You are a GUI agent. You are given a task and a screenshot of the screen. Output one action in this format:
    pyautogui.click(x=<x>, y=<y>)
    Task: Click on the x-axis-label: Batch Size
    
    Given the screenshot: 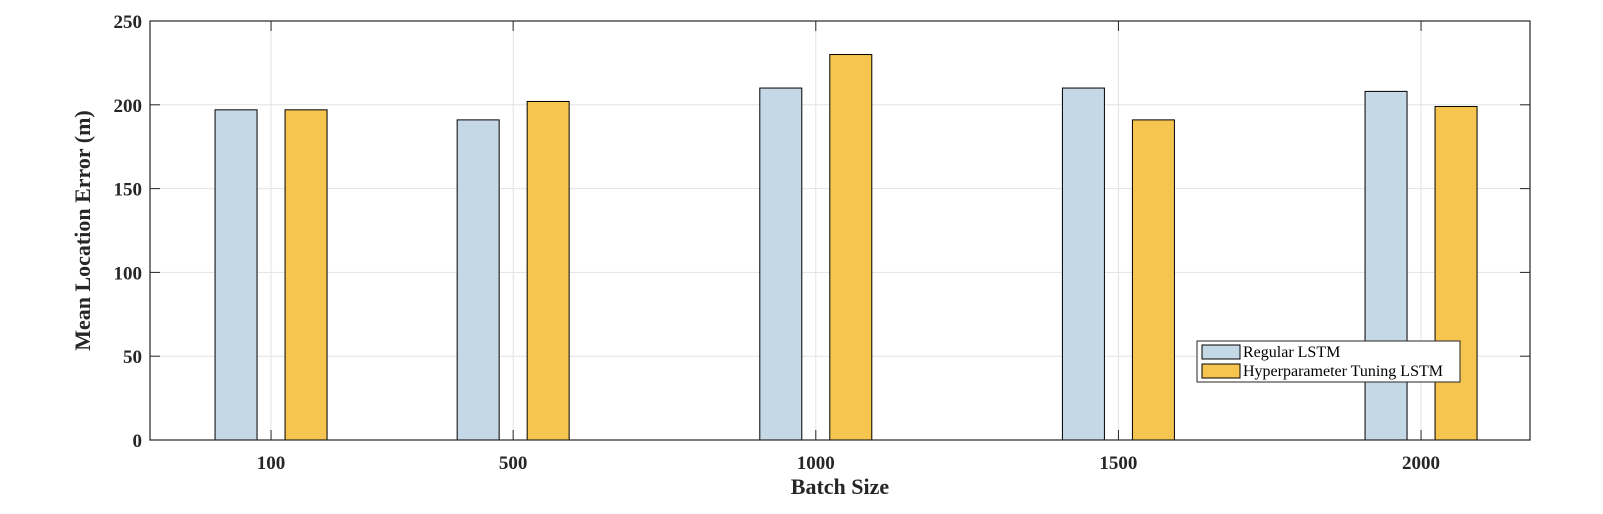 What is the action you would take?
    pyautogui.click(x=840, y=486)
    